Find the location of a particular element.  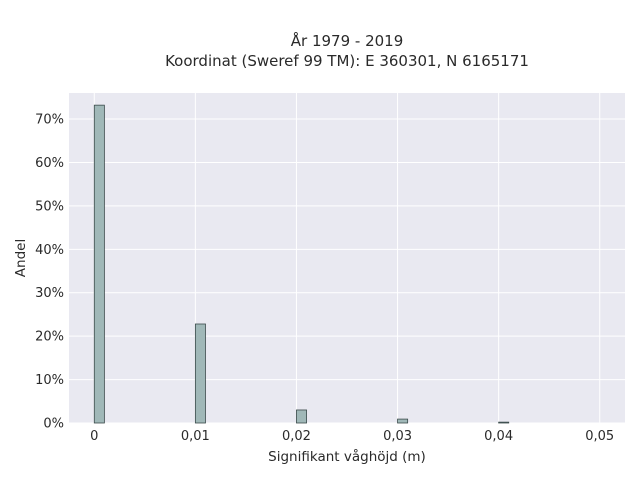

x-axis-ticks: 0 0,01 0,02 0,03 0,04 0,05 is located at coordinates (352, 436).